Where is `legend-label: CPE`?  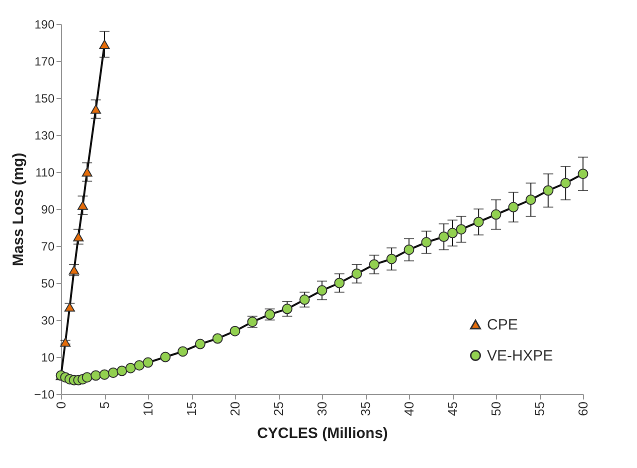 legend-label: CPE is located at coordinates (502, 325).